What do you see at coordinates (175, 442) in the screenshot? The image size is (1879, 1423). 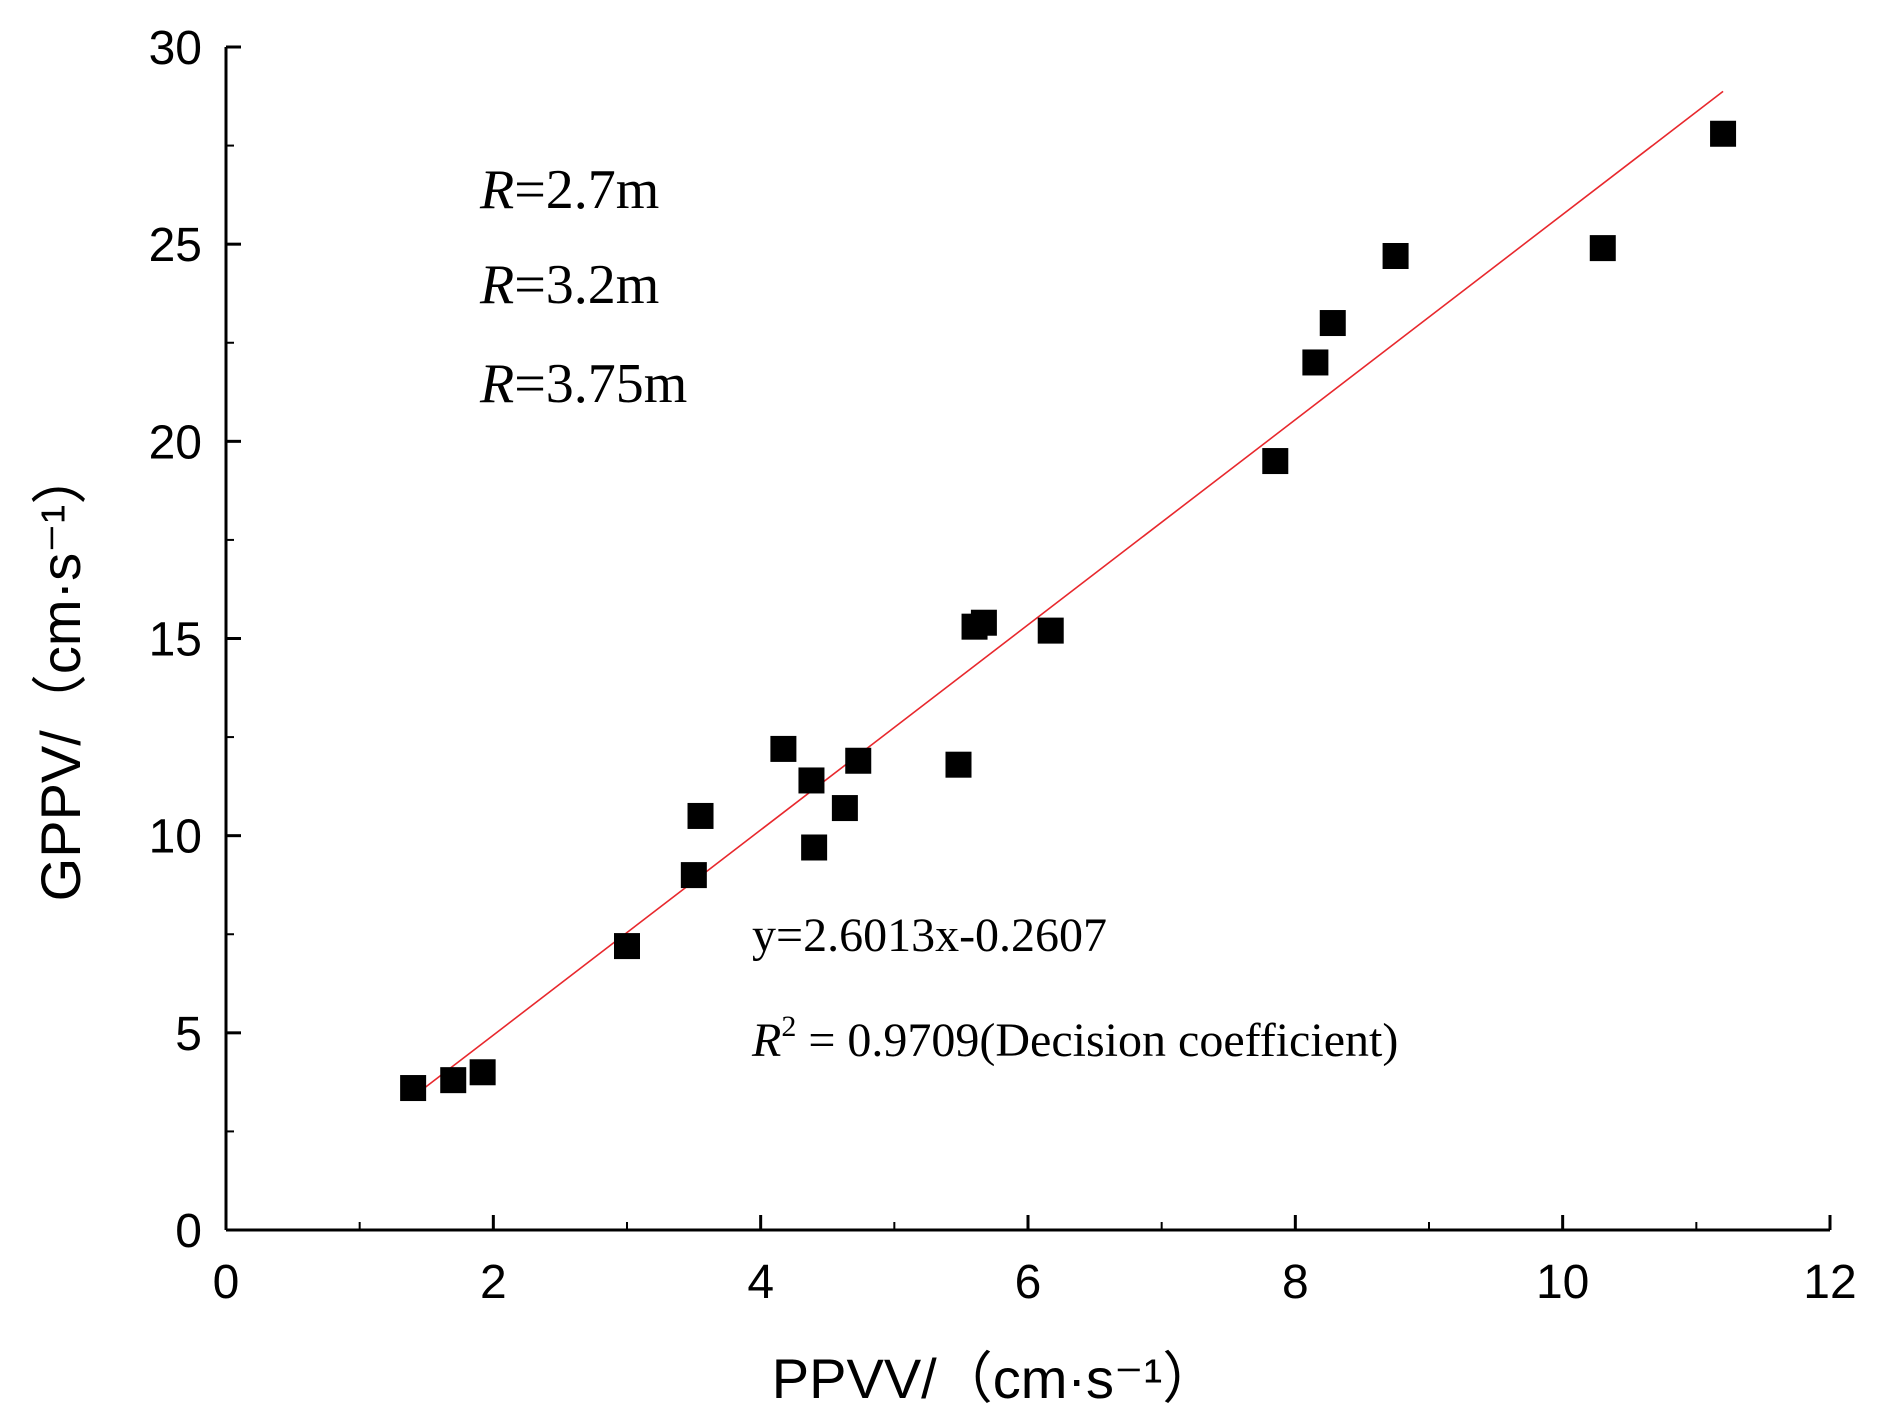 I see `y-tick-label: 20` at bounding box center [175, 442].